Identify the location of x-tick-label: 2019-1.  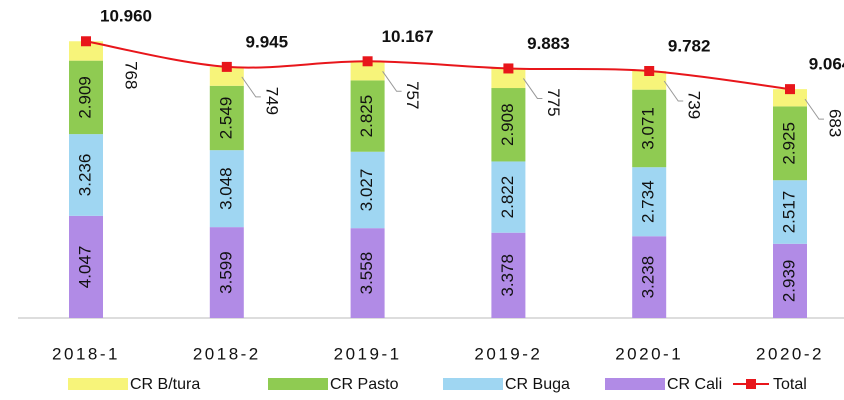
(368, 353).